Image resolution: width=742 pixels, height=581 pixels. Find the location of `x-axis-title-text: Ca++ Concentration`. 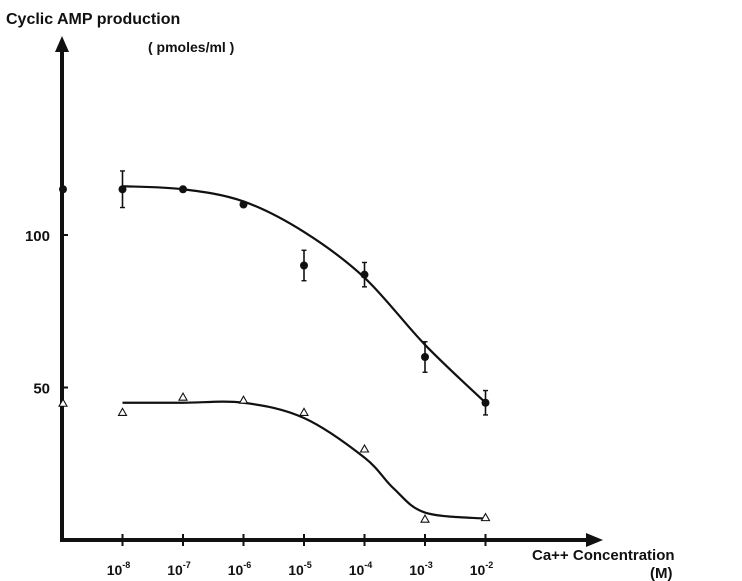

x-axis-title-text: Ca++ Concentration is located at coordinates (603, 555).